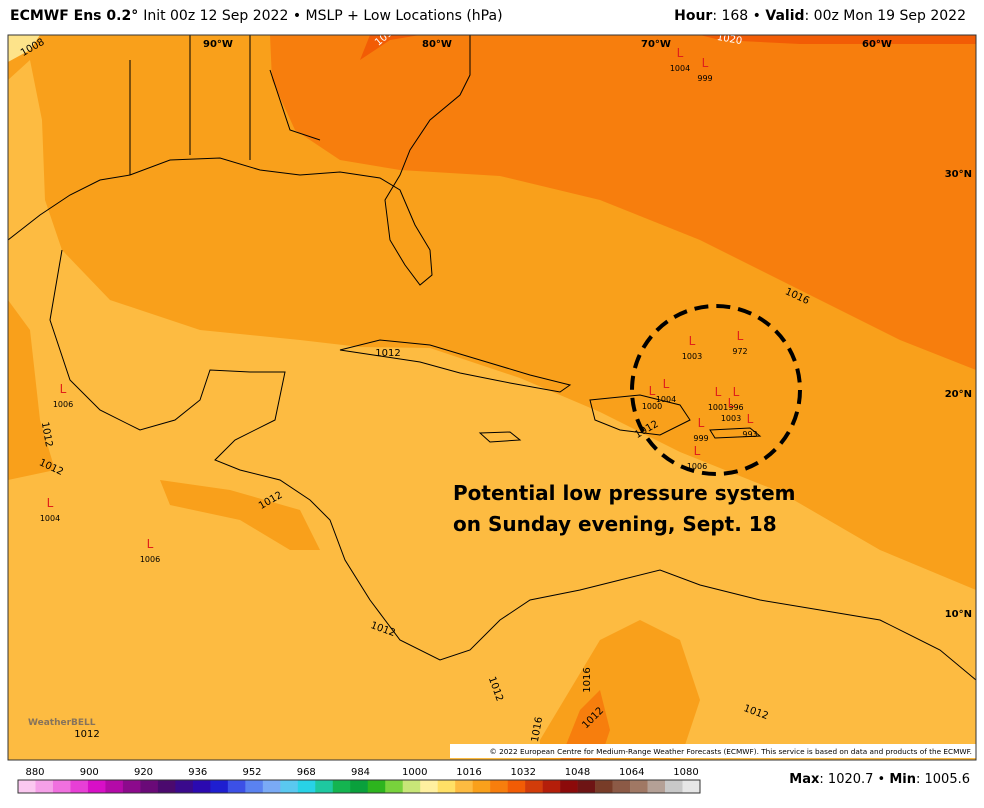 The height and width of the screenshot is (808, 984). I want to click on header-text: : 1020.7 •, so click(854, 779).